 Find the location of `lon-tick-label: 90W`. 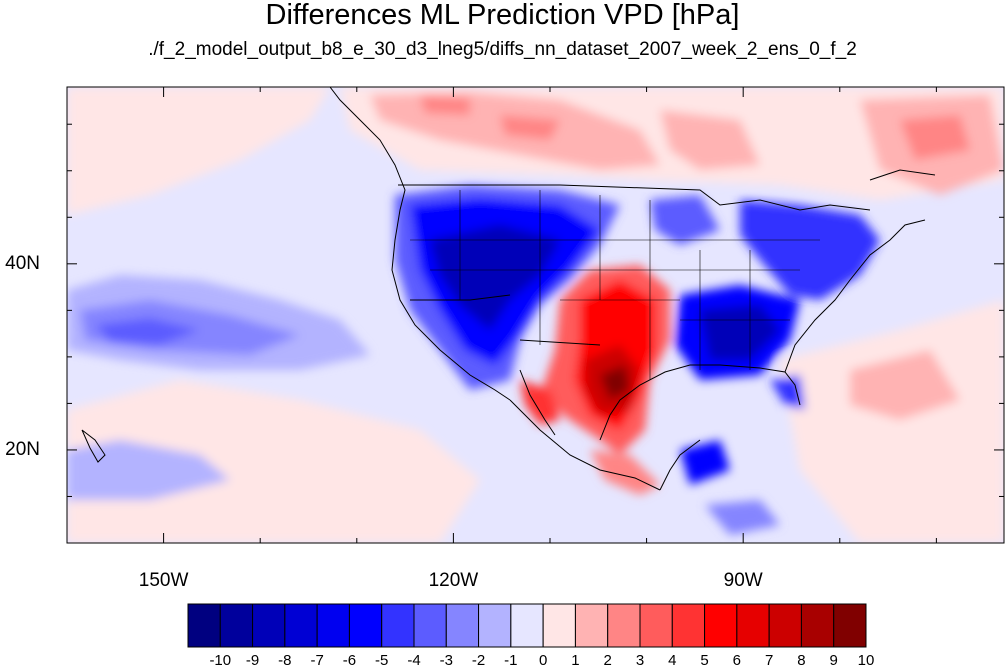

lon-tick-label: 90W is located at coordinates (743, 580).